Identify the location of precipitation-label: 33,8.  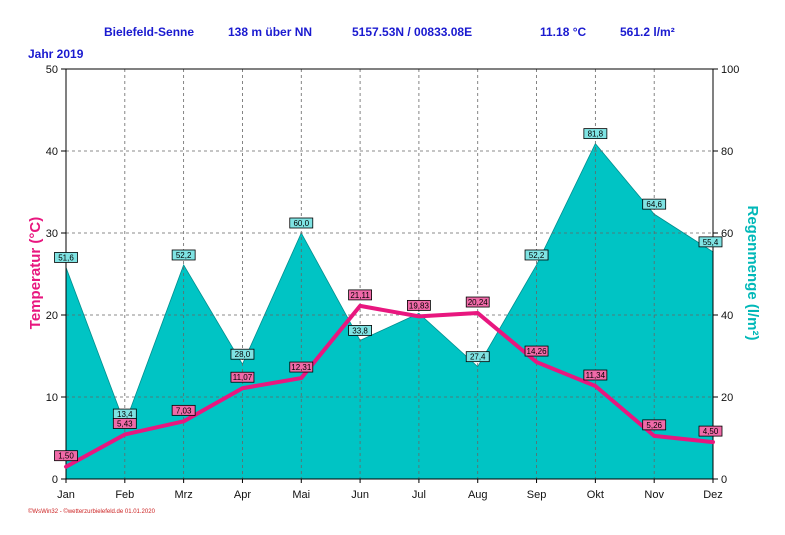
(360, 330).